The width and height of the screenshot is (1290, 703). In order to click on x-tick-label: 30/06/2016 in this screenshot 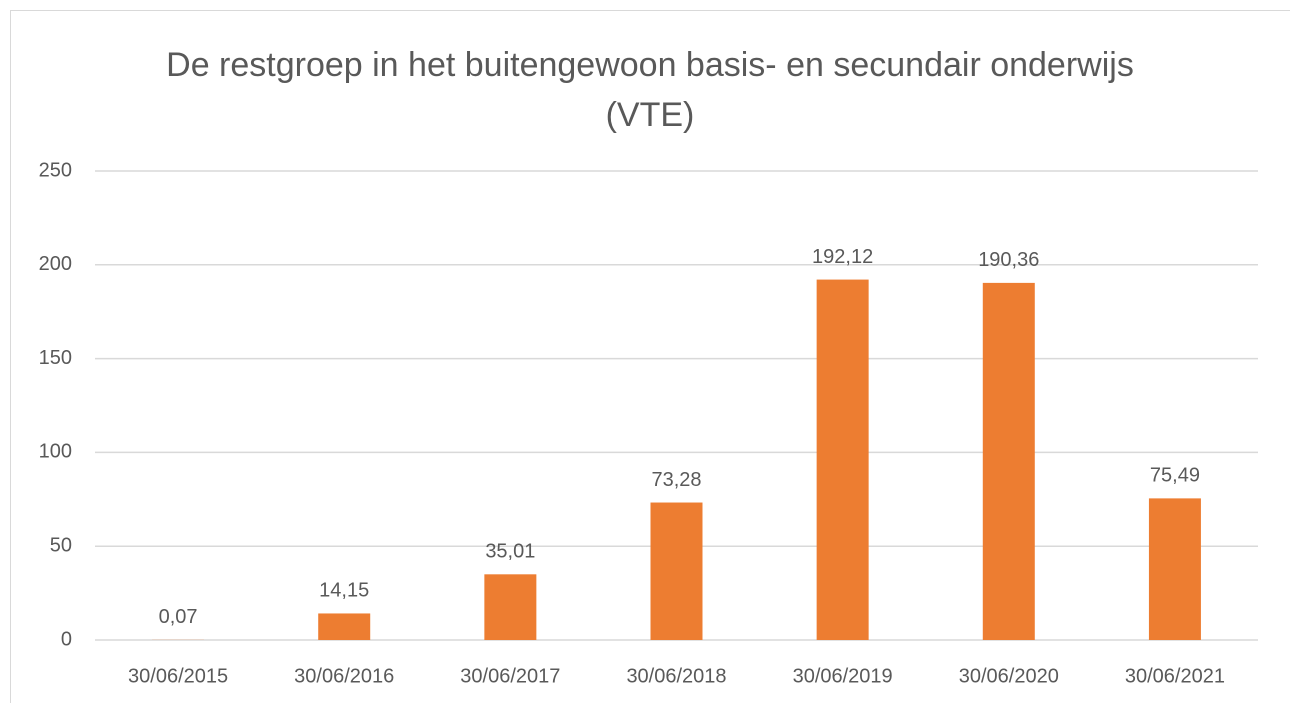, I will do `click(344, 676)`.